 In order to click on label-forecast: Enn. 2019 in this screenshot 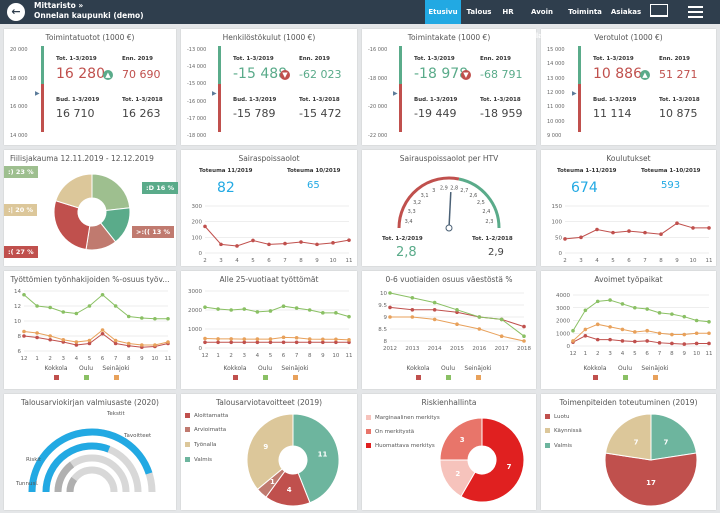, I will do `click(314, 59)`.